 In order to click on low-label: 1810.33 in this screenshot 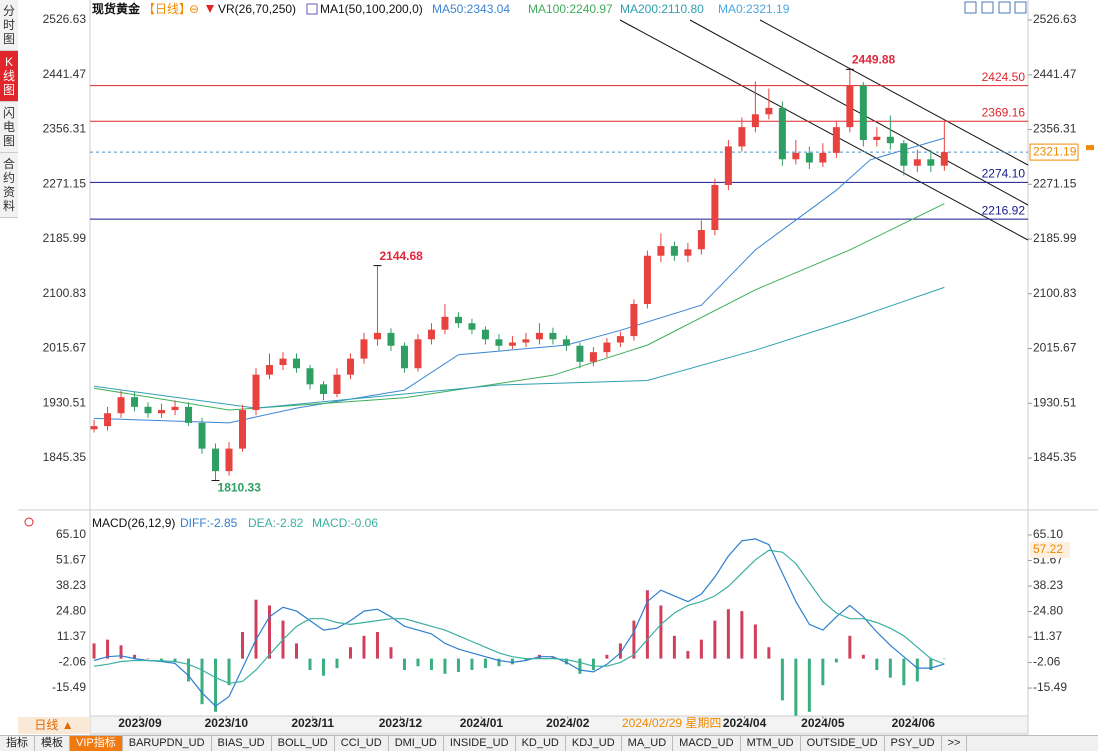, I will do `click(240, 488)`.